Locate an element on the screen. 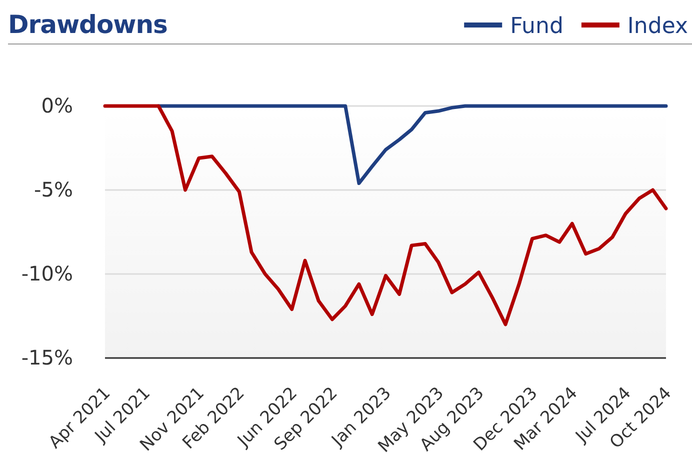  legend-label: Fund is located at coordinates (537, 26).